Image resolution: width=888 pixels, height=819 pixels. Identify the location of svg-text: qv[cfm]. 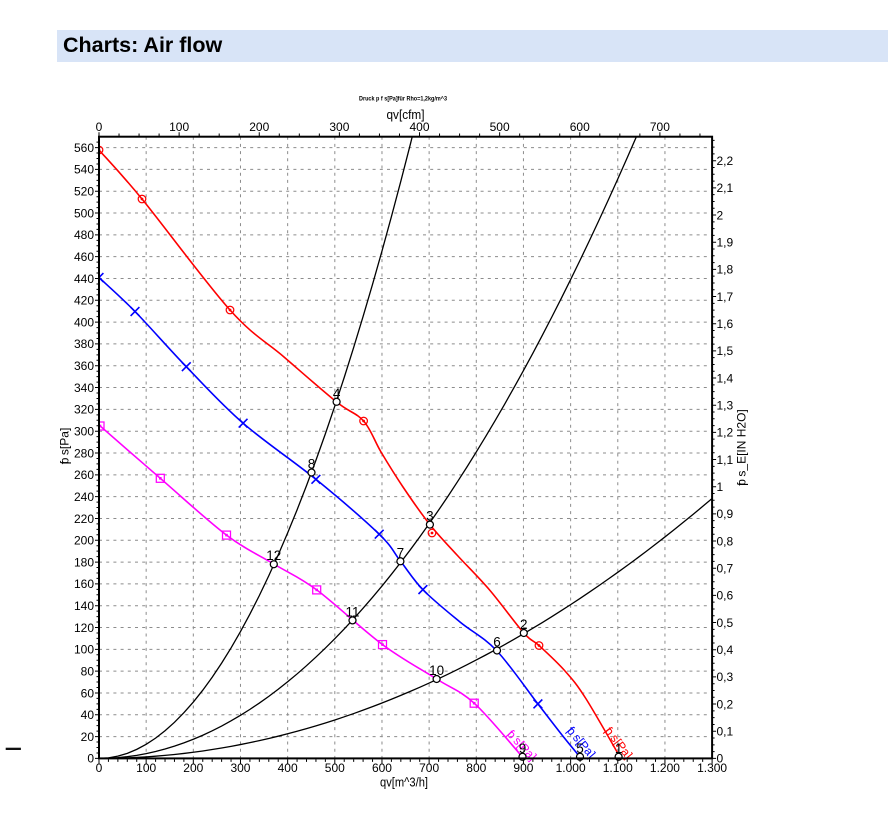
(406, 114).